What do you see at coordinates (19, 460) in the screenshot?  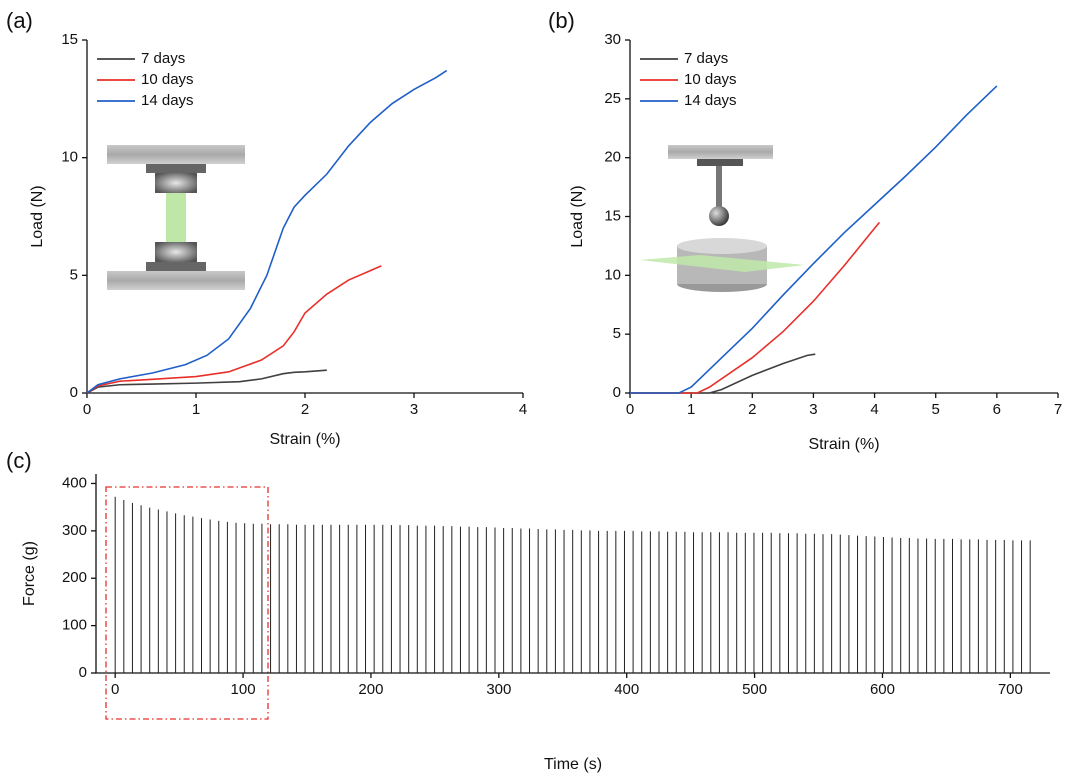 I see `panel-label: (c)` at bounding box center [19, 460].